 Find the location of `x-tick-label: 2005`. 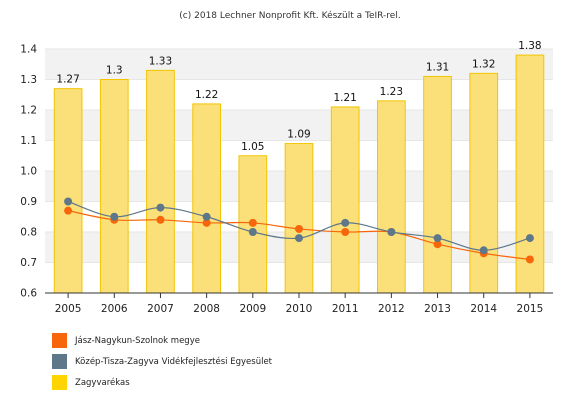

x-tick-label: 2005 is located at coordinates (68, 309).